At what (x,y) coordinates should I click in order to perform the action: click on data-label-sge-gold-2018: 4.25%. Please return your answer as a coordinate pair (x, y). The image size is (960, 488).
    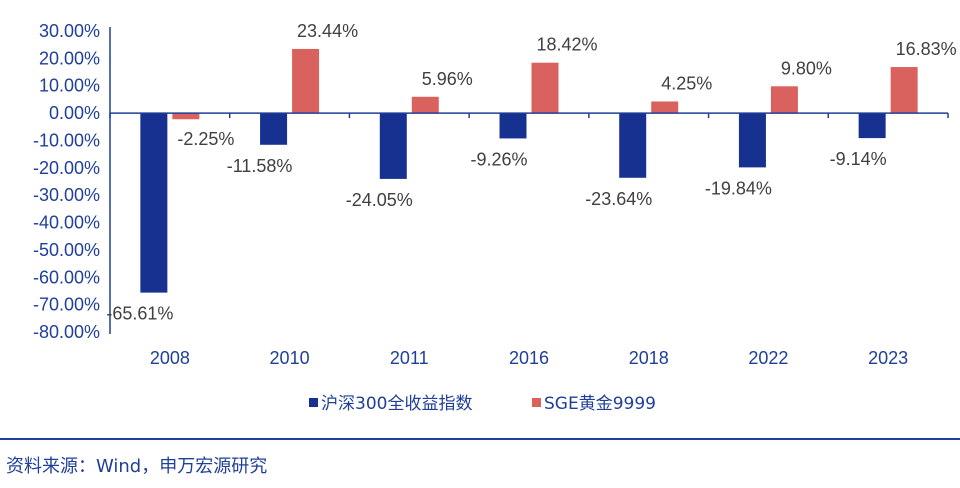
    Looking at the image, I should click on (686, 83).